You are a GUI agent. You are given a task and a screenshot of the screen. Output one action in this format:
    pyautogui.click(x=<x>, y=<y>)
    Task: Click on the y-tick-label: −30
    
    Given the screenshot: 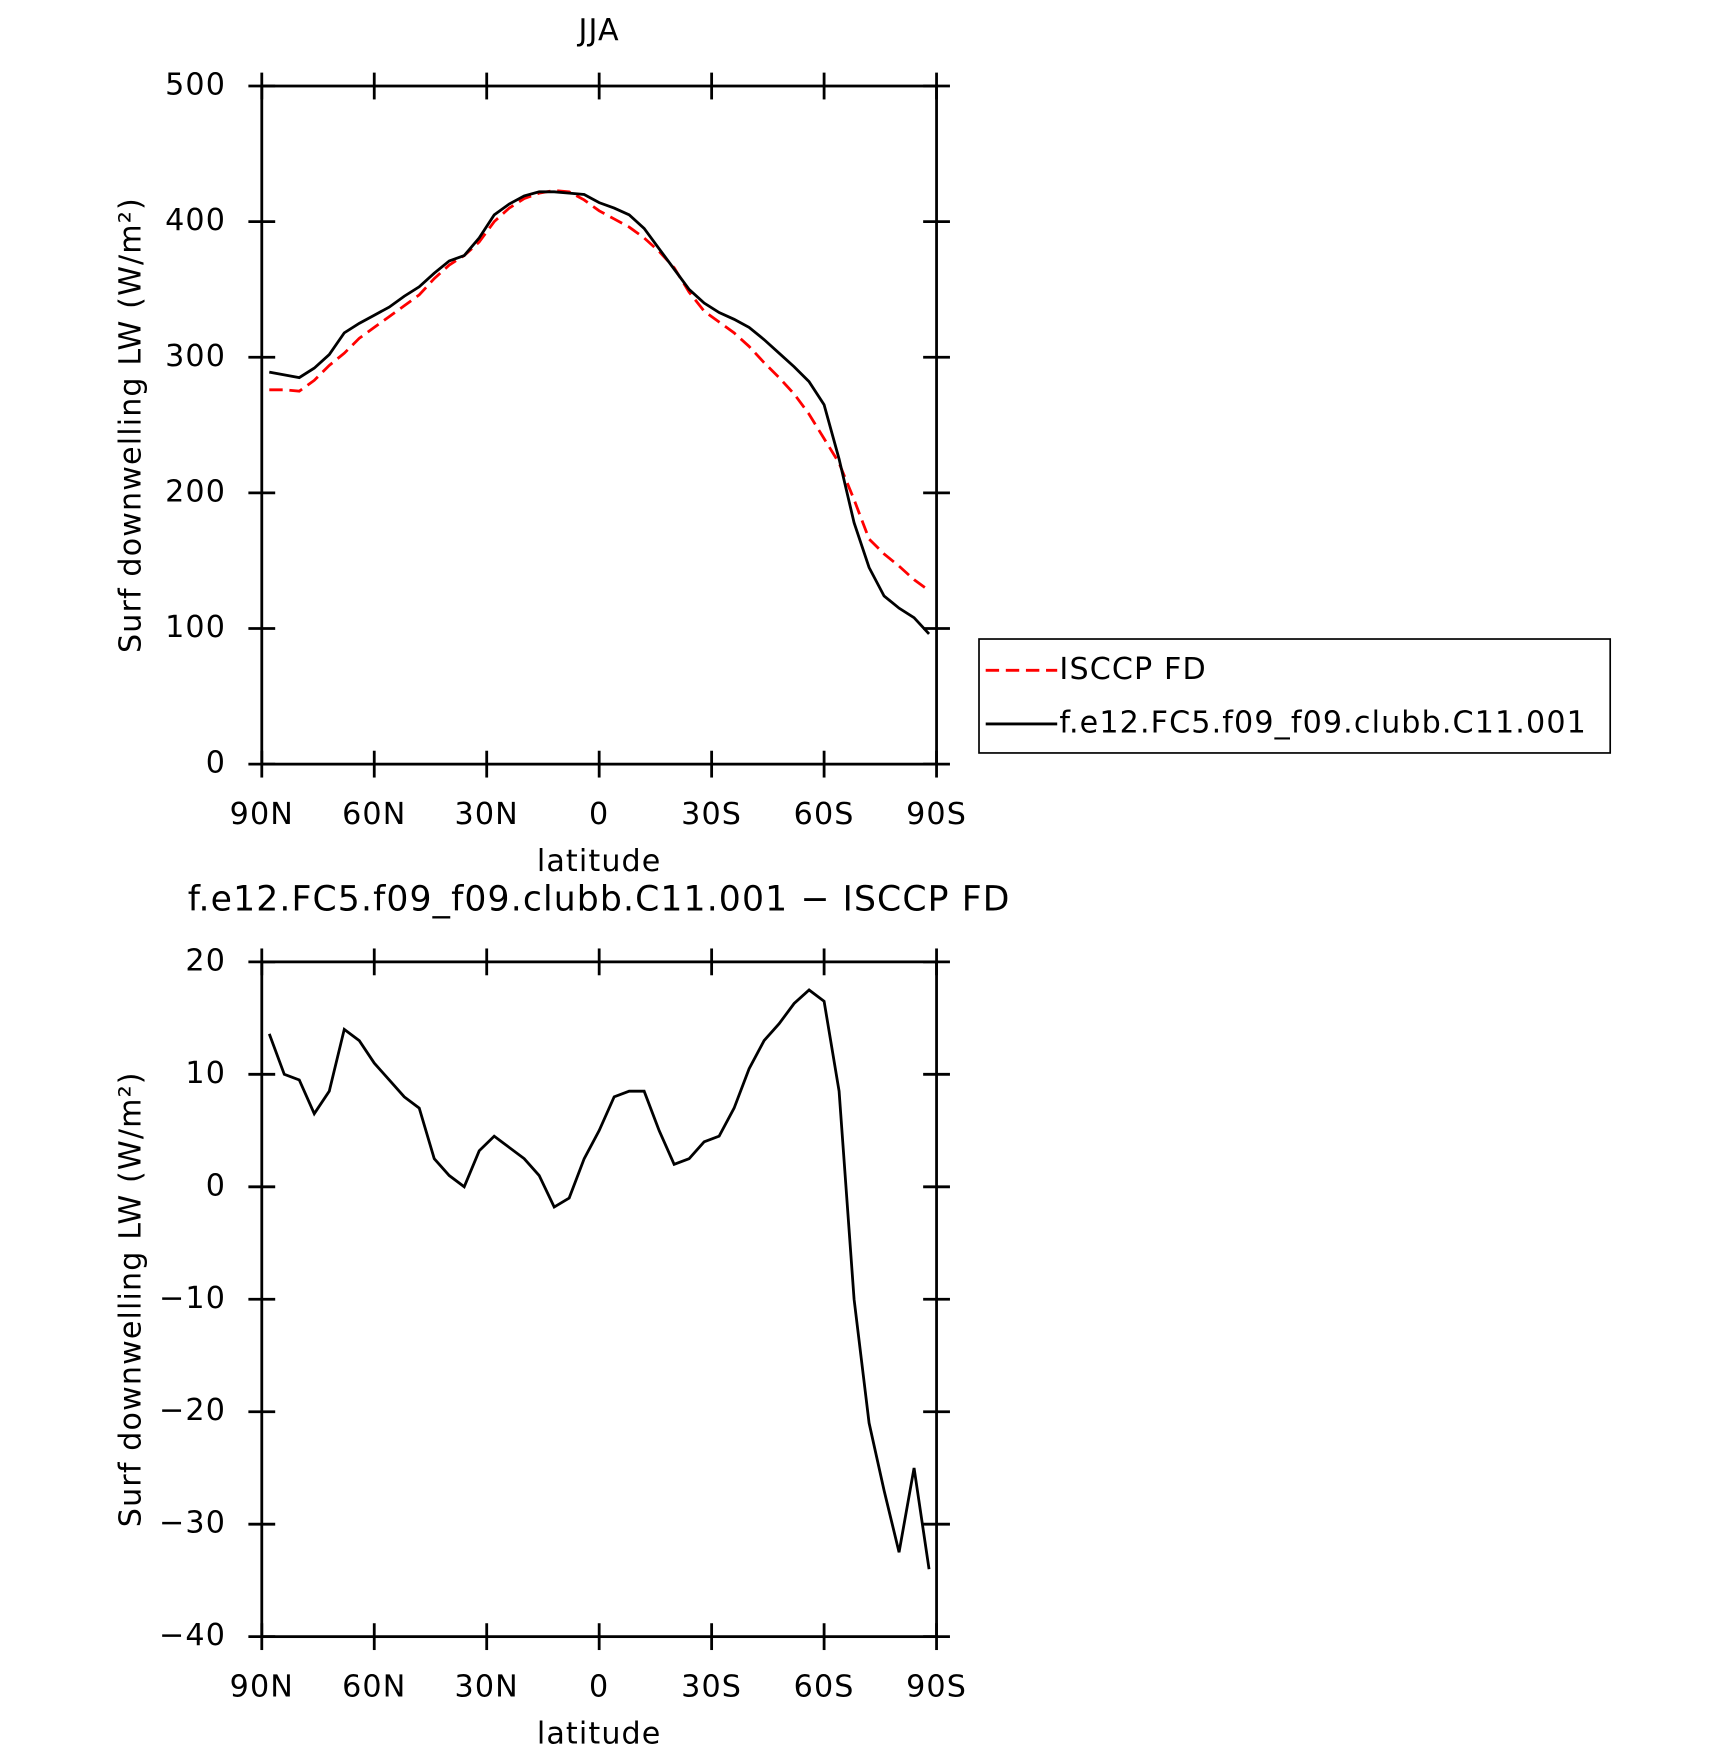 What is the action you would take?
    pyautogui.click(x=192, y=1523)
    